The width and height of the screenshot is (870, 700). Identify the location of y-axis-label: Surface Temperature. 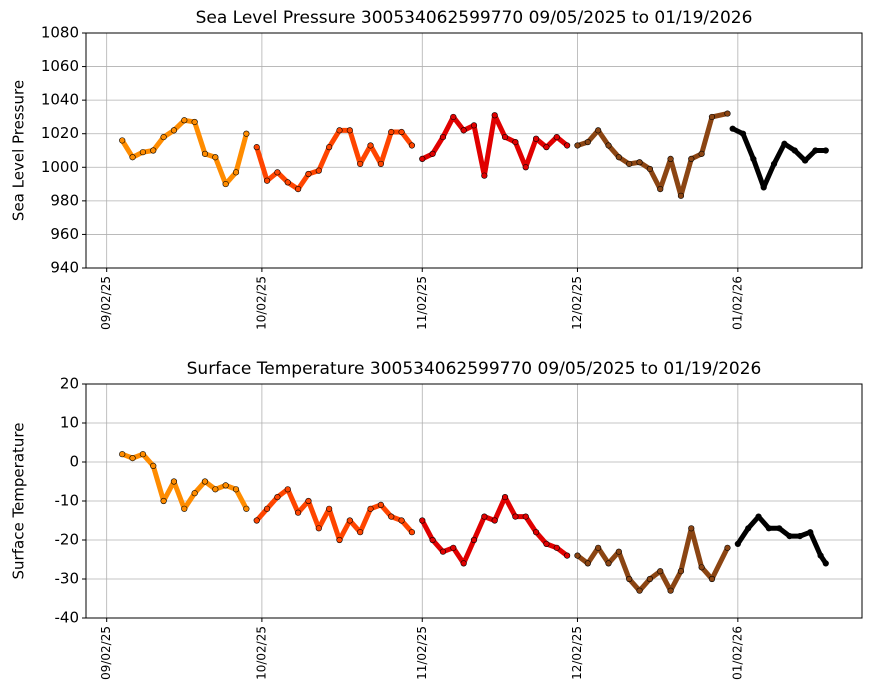
(19, 501).